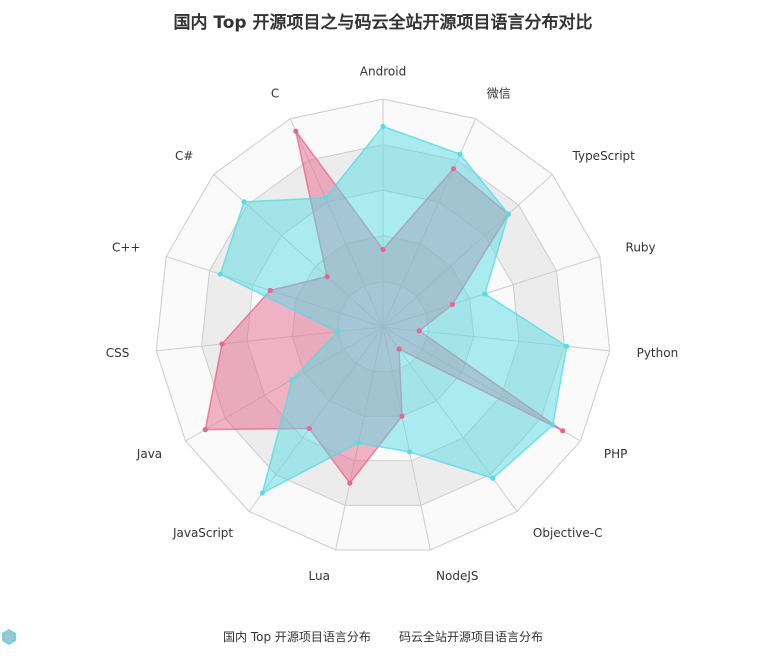 The height and width of the screenshot is (656, 766). What do you see at coordinates (118, 353) in the screenshot?
I see `axis-label: CSS` at bounding box center [118, 353].